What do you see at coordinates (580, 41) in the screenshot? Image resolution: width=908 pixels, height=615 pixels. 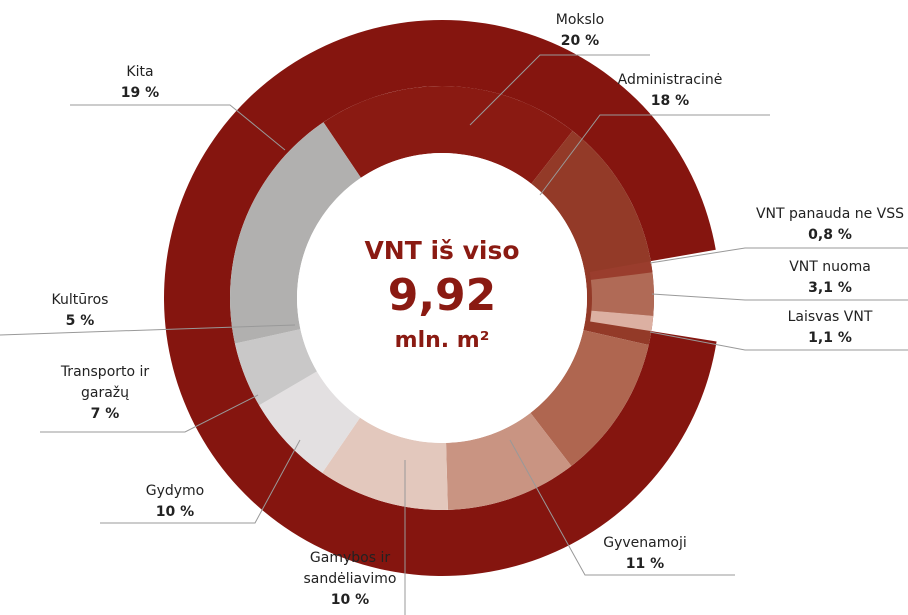 I see `label-value: 20 %` at bounding box center [580, 41].